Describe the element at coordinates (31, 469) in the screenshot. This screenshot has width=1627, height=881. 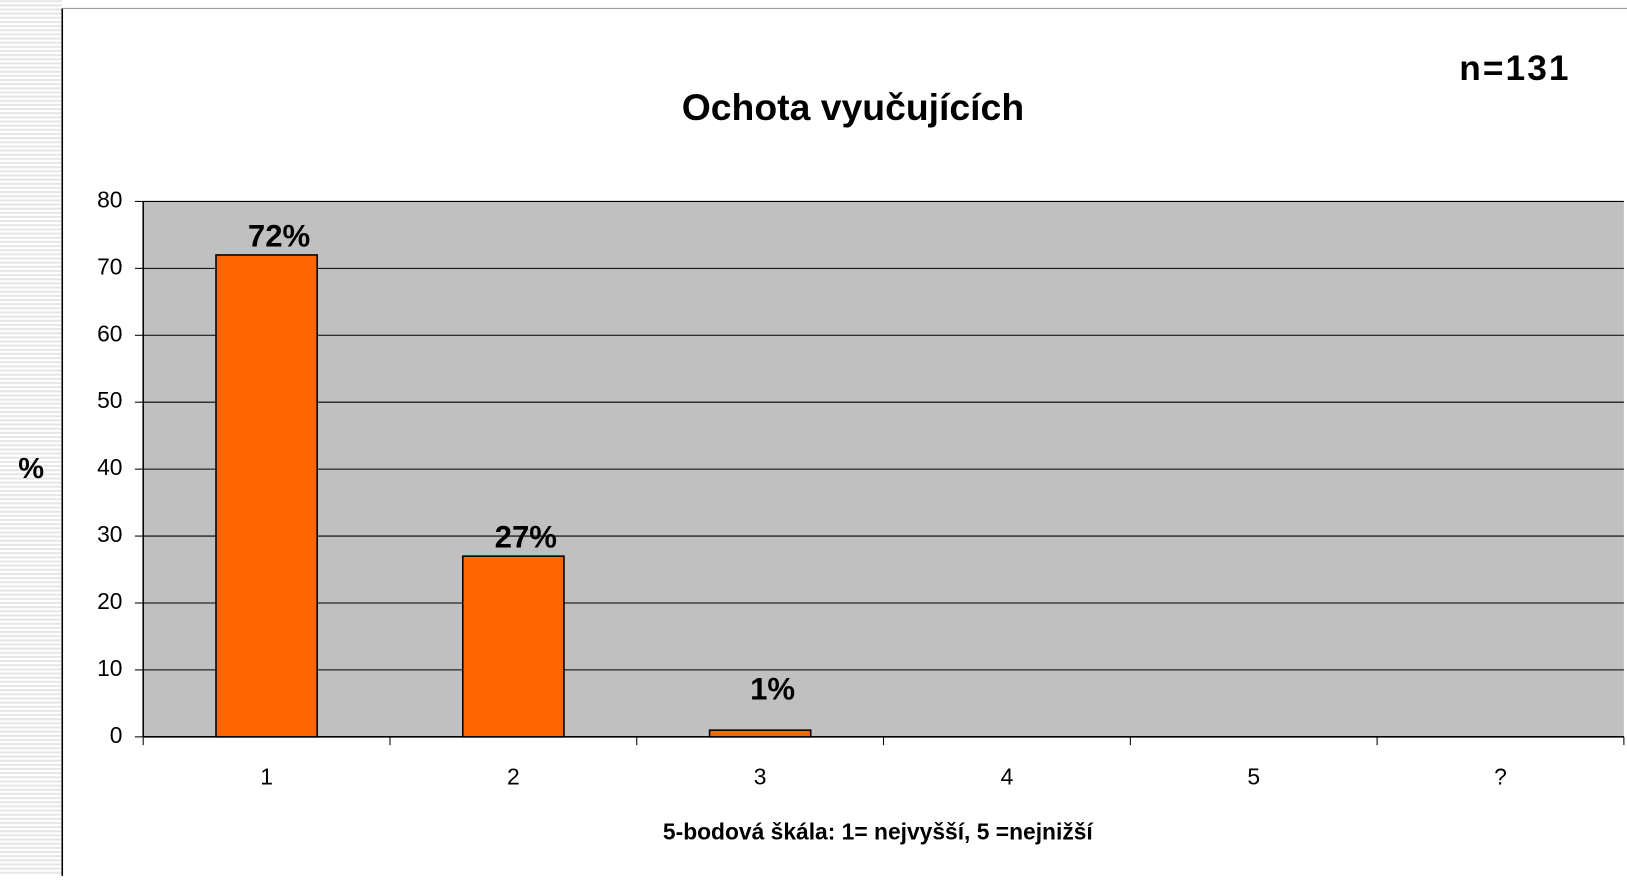
I see `y-axis-label: %` at that location.